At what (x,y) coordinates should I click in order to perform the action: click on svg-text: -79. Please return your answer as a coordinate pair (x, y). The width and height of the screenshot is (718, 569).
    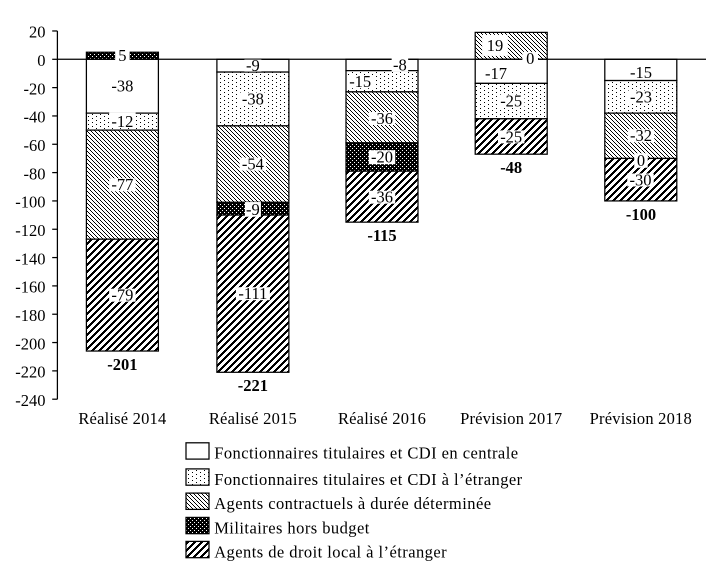
    Looking at the image, I should click on (122, 295).